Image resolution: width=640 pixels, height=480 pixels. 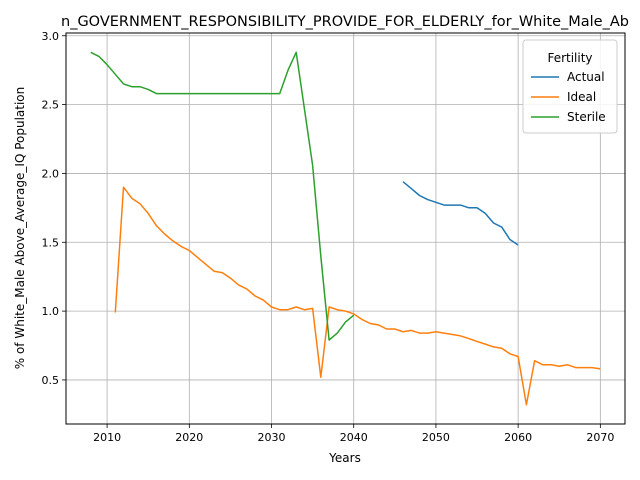 What do you see at coordinates (51, 105) in the screenshot?
I see `y-tick-label: 2.5` at bounding box center [51, 105].